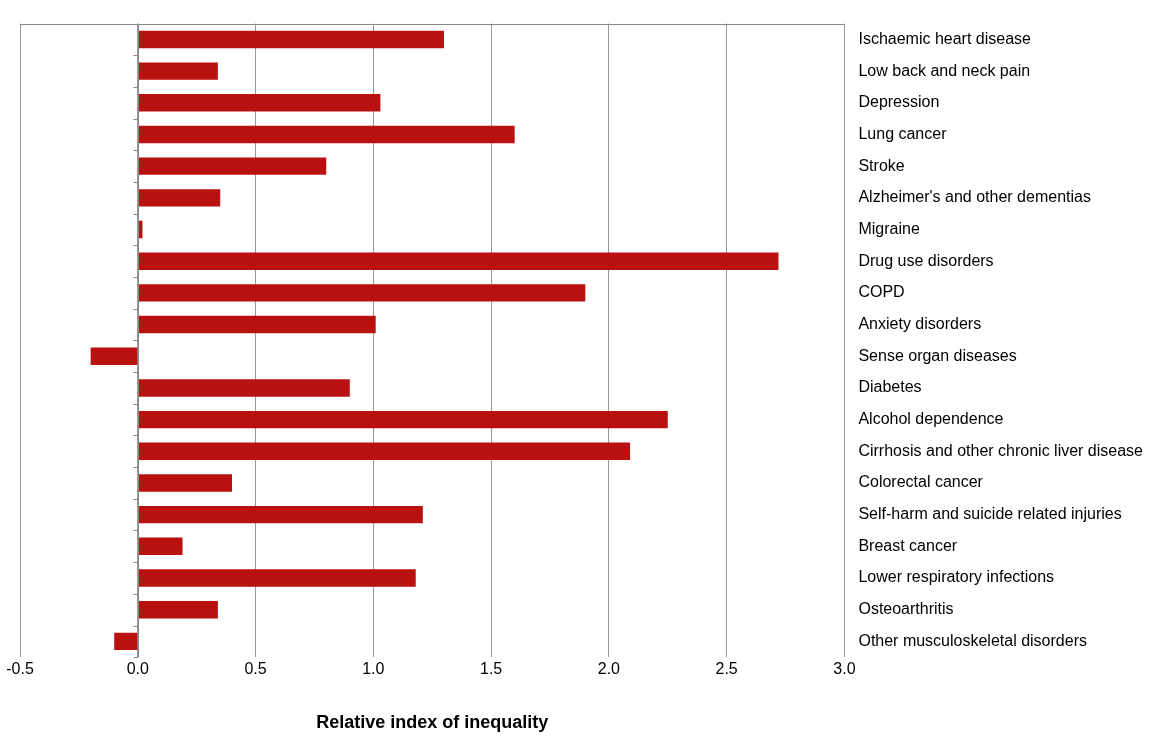 The image size is (1159, 738). I want to click on x-tick-label: 1.0, so click(373, 669).